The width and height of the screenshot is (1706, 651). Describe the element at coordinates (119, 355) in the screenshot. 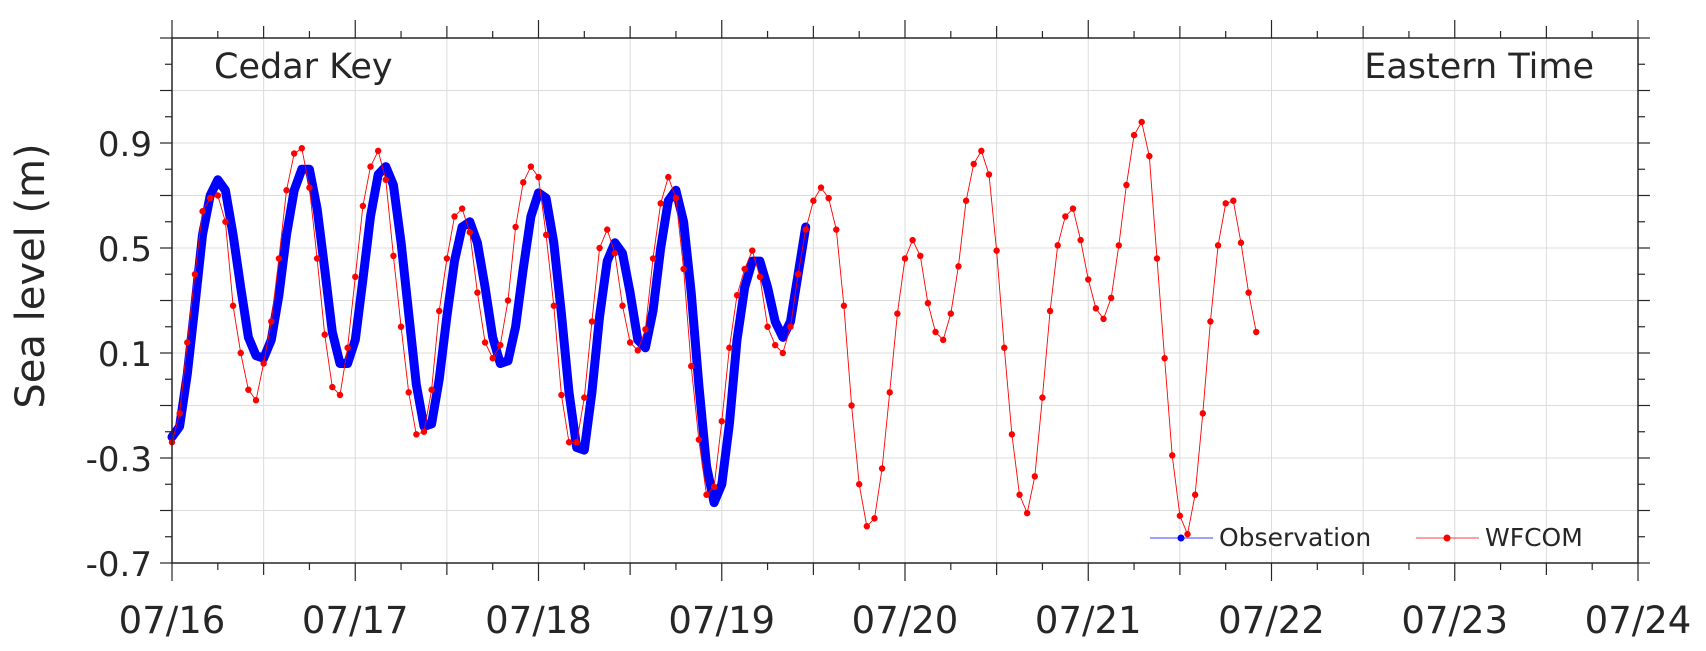

I see `y-tick-labels: -0.7 -0.3 0.1 0.5 0.9` at that location.